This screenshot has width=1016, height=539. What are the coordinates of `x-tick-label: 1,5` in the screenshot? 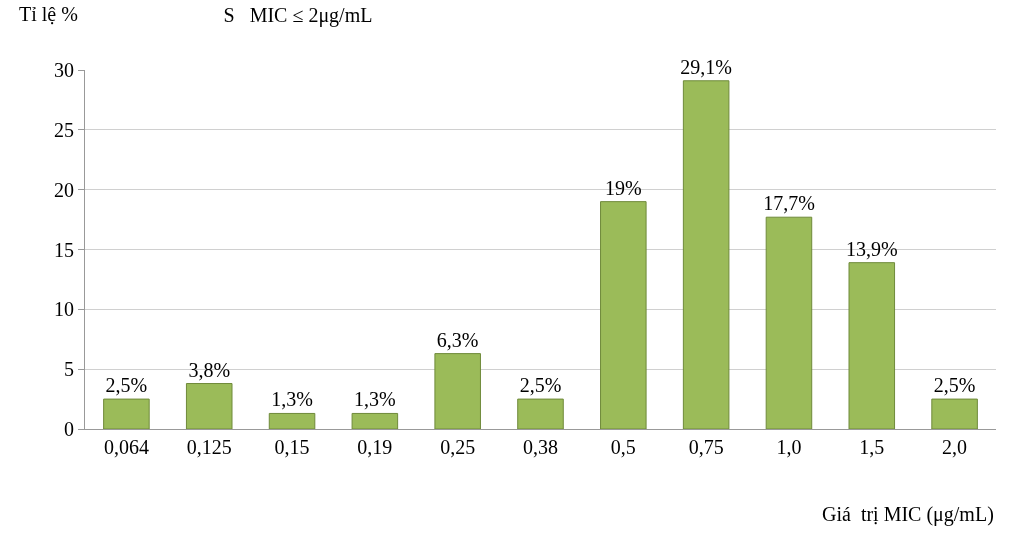 It's located at (872, 447).